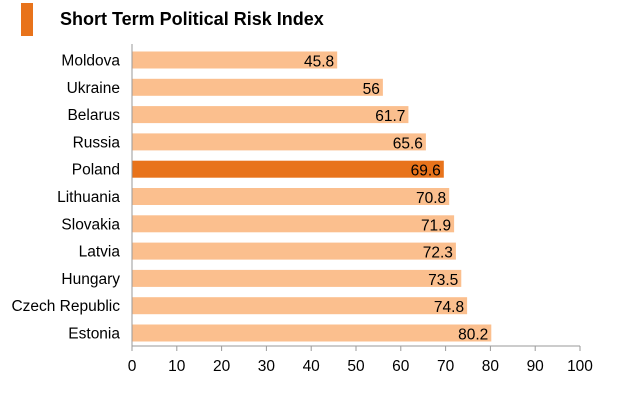 This screenshot has width=632, height=407. Describe the element at coordinates (401, 366) in the screenshot. I see `x-tick-label: 60` at that location.